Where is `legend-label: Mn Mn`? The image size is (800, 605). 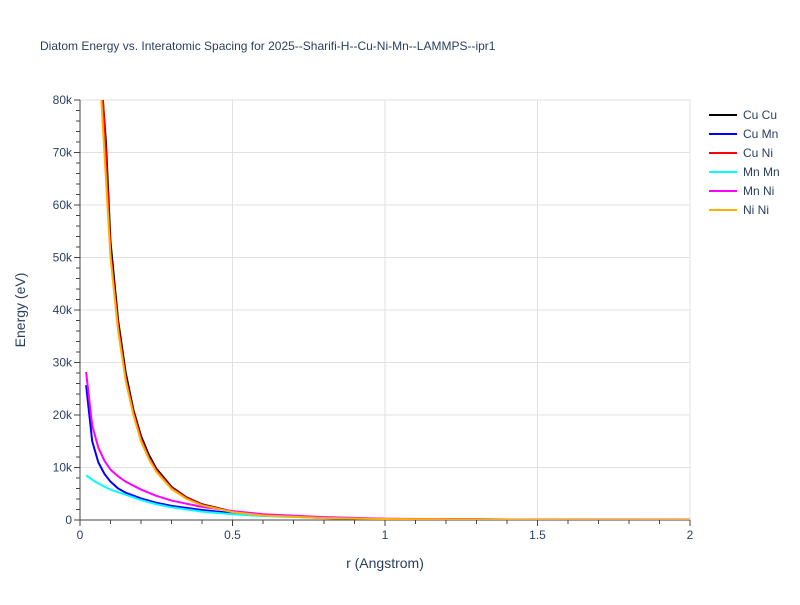
legend-label: Mn Mn is located at coordinates (761, 172).